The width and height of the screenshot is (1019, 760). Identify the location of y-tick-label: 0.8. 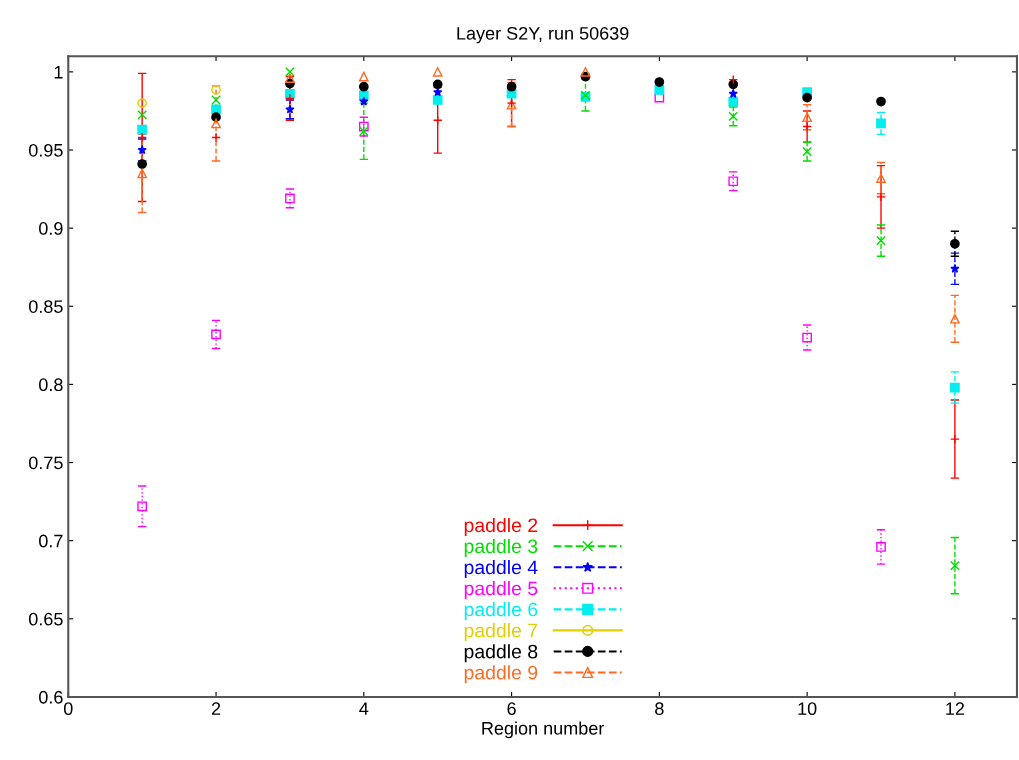
(51, 385).